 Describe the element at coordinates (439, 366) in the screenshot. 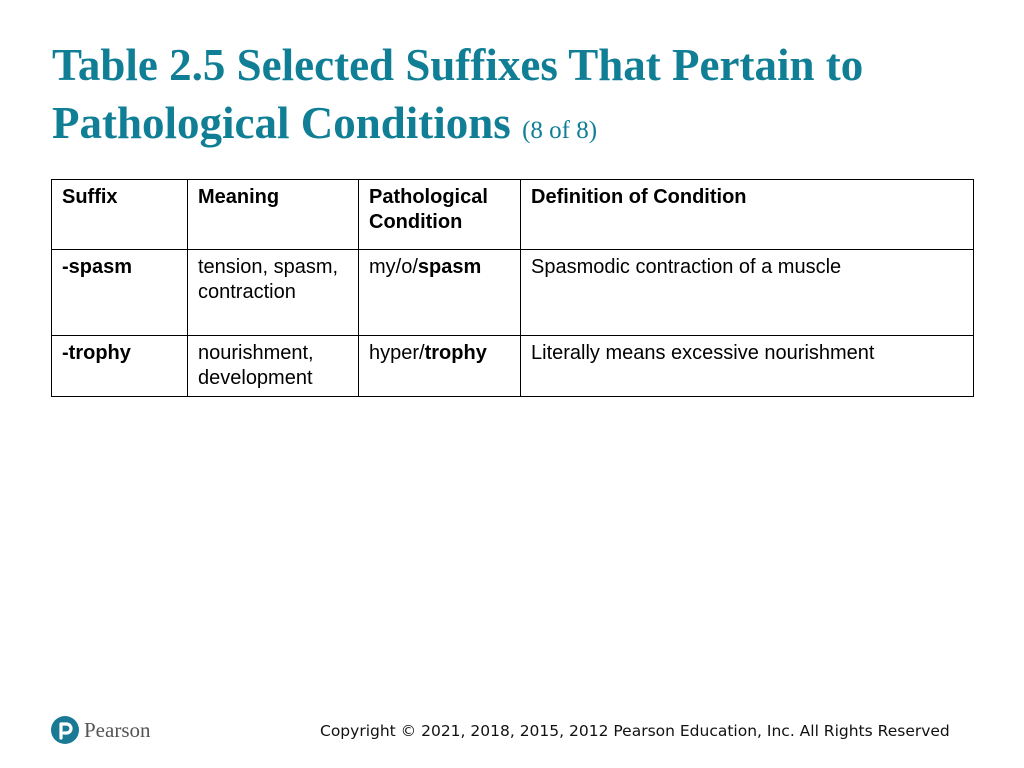

I see `cell-pathological-condition: hyper/trophy` at that location.